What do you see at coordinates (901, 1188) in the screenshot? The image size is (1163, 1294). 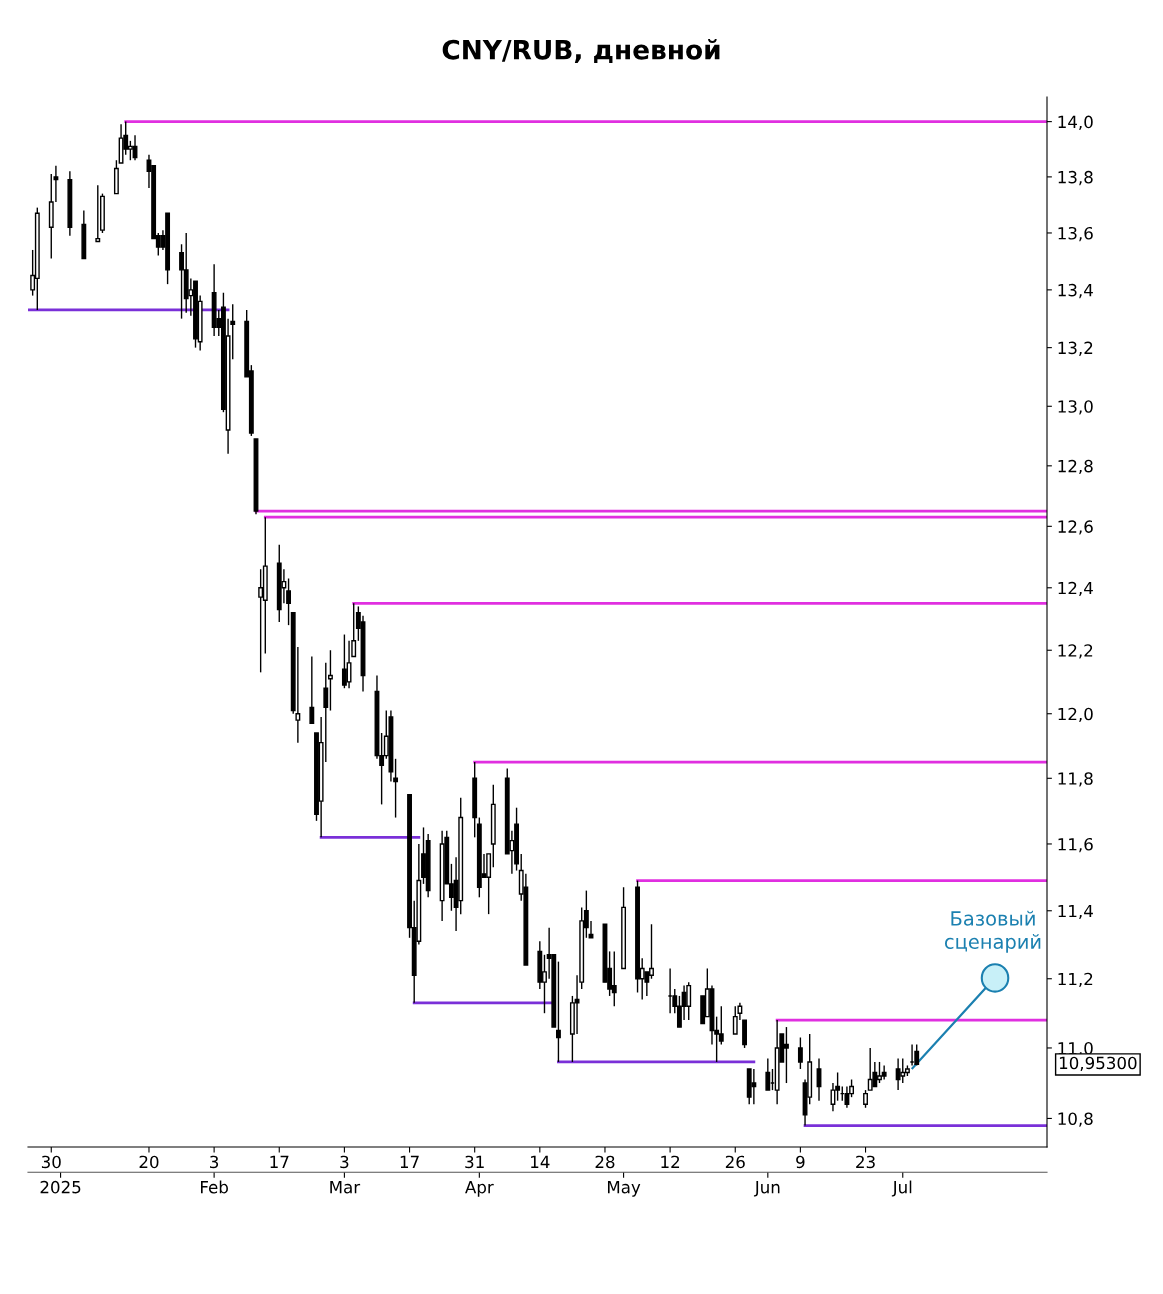 I see `x2-tick-label: Jul` at bounding box center [901, 1188].